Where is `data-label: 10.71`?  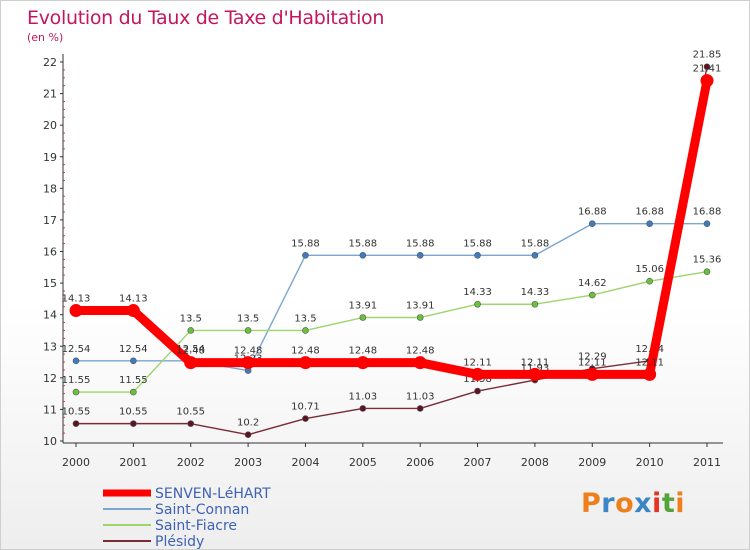
data-label: 10.71 is located at coordinates (305, 407).